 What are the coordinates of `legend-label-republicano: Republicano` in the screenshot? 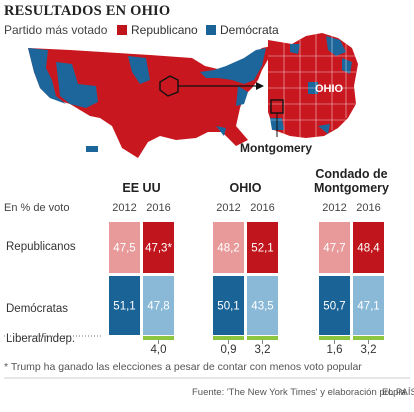 It's located at (164, 30).